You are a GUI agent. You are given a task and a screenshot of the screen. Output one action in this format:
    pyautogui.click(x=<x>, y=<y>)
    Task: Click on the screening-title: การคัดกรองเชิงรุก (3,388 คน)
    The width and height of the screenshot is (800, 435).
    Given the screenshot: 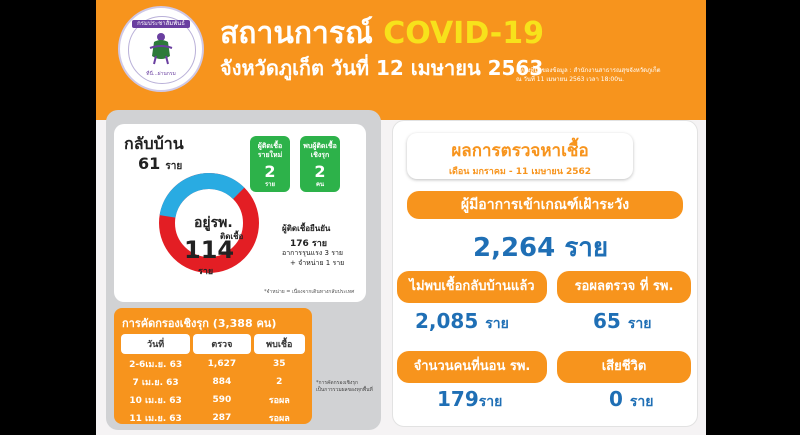 What is the action you would take?
    pyautogui.click(x=199, y=323)
    